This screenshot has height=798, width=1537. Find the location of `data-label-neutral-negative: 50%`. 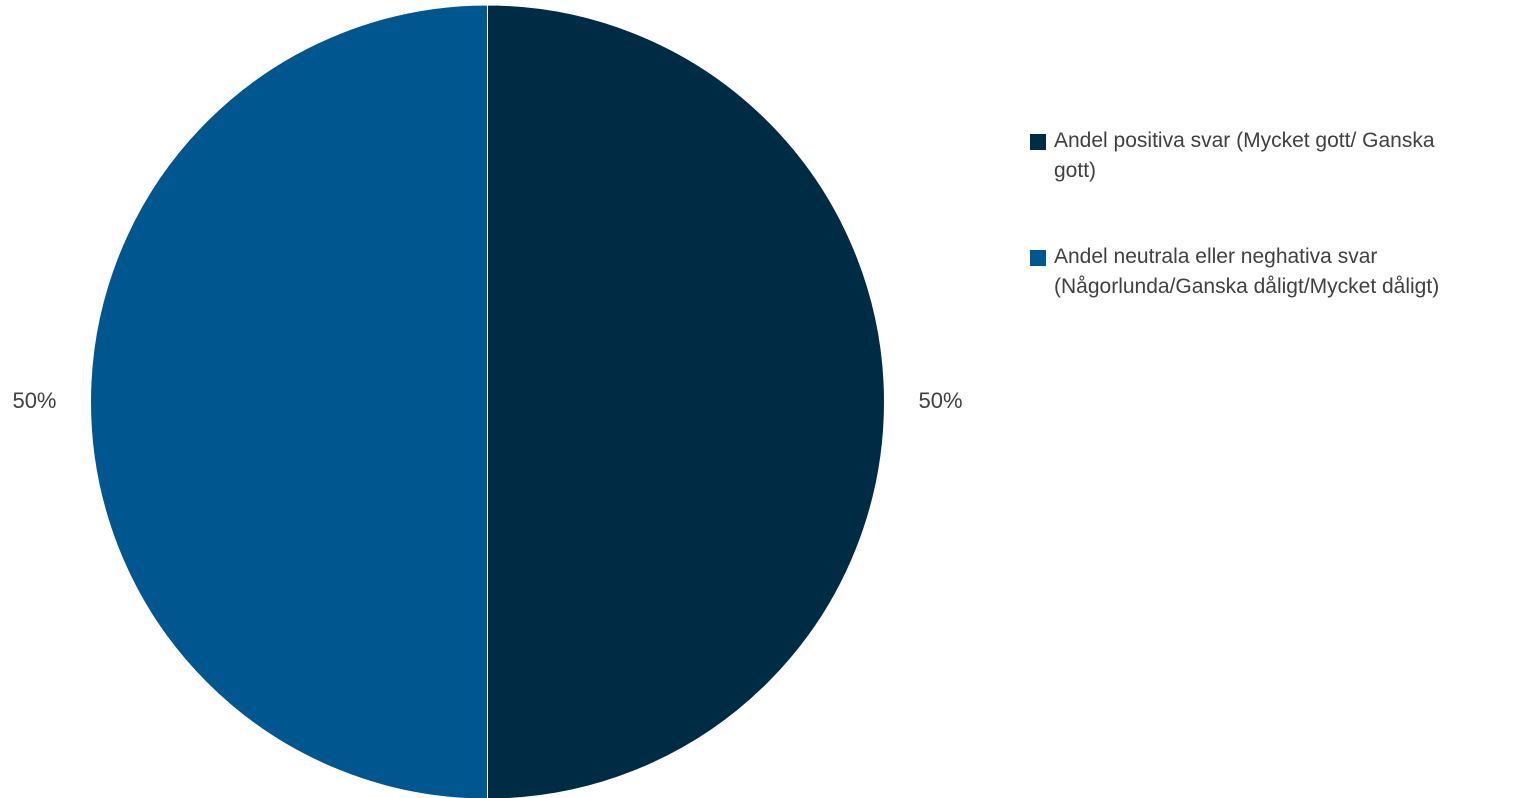

data-label-neutral-negative: 50% is located at coordinates (34, 400).